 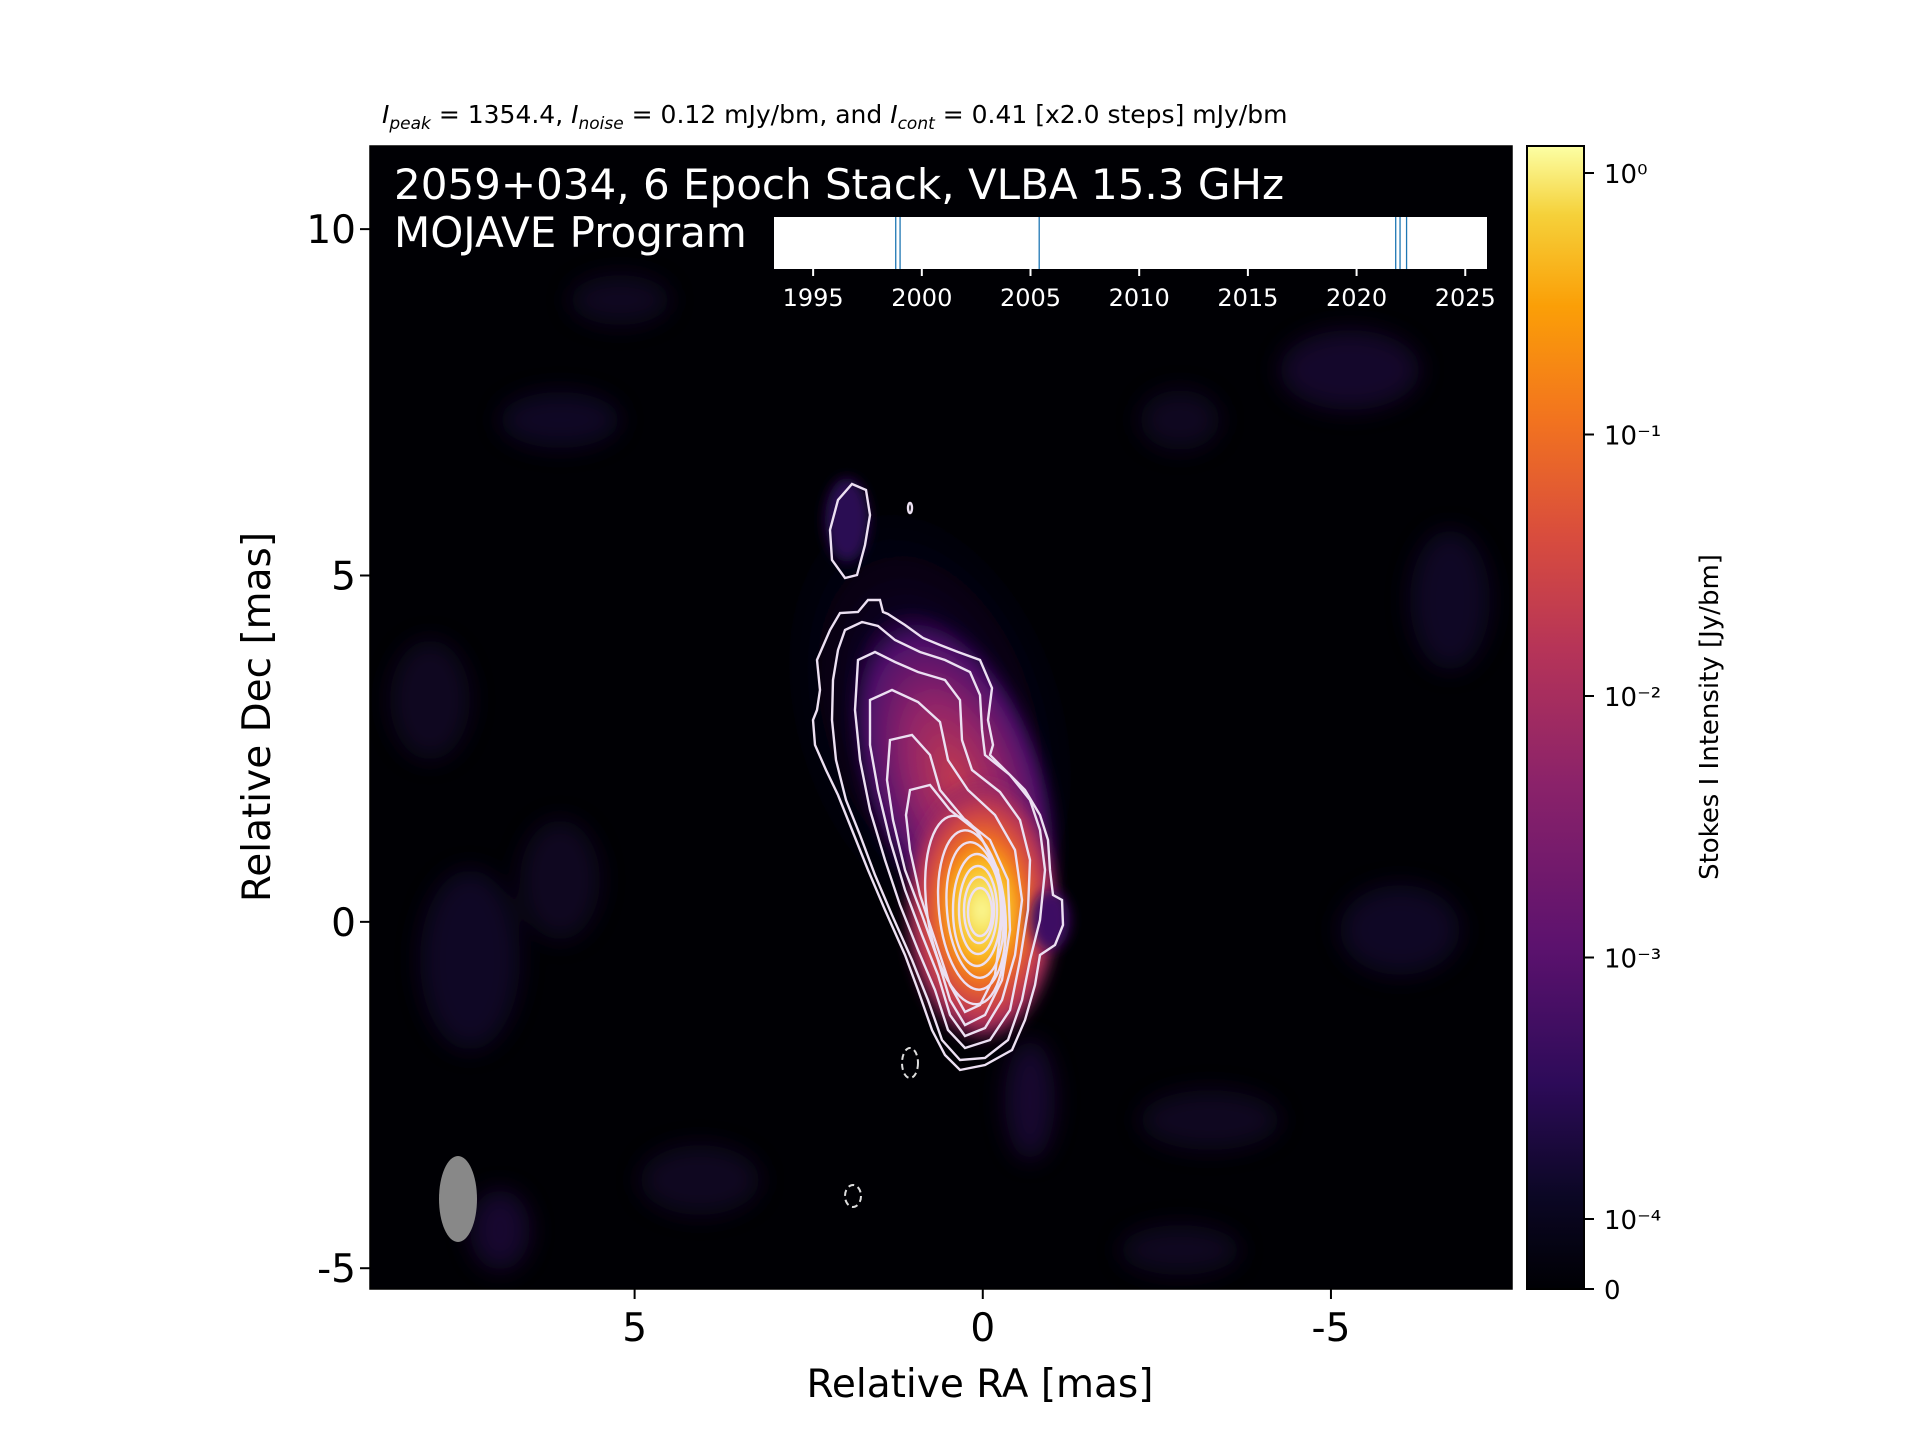 I want to click on x-tick-label: -5, so click(x=1331, y=1328).